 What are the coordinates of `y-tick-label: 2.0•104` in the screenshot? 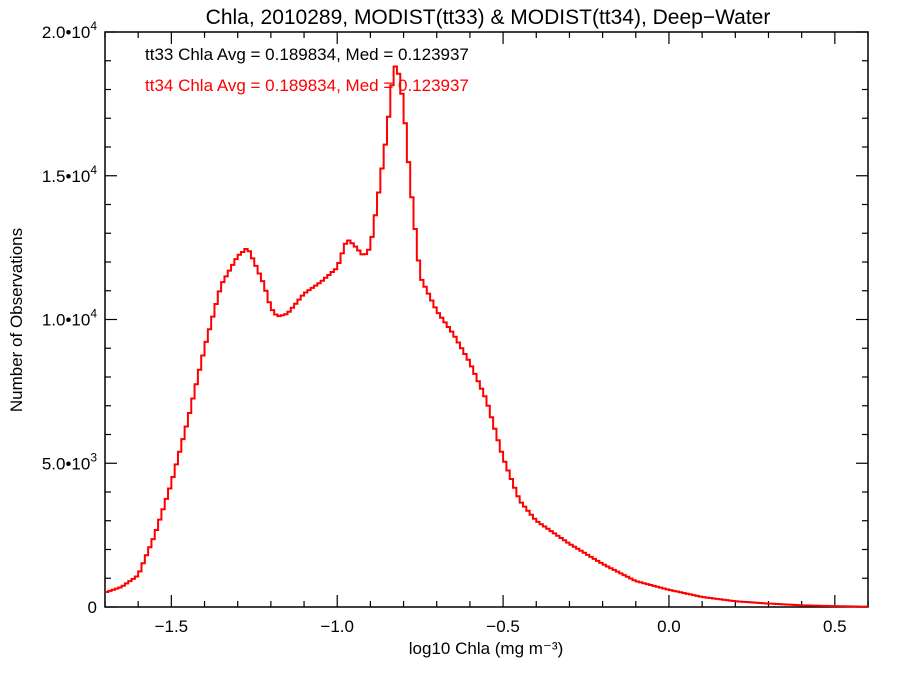 It's located at (70, 30).